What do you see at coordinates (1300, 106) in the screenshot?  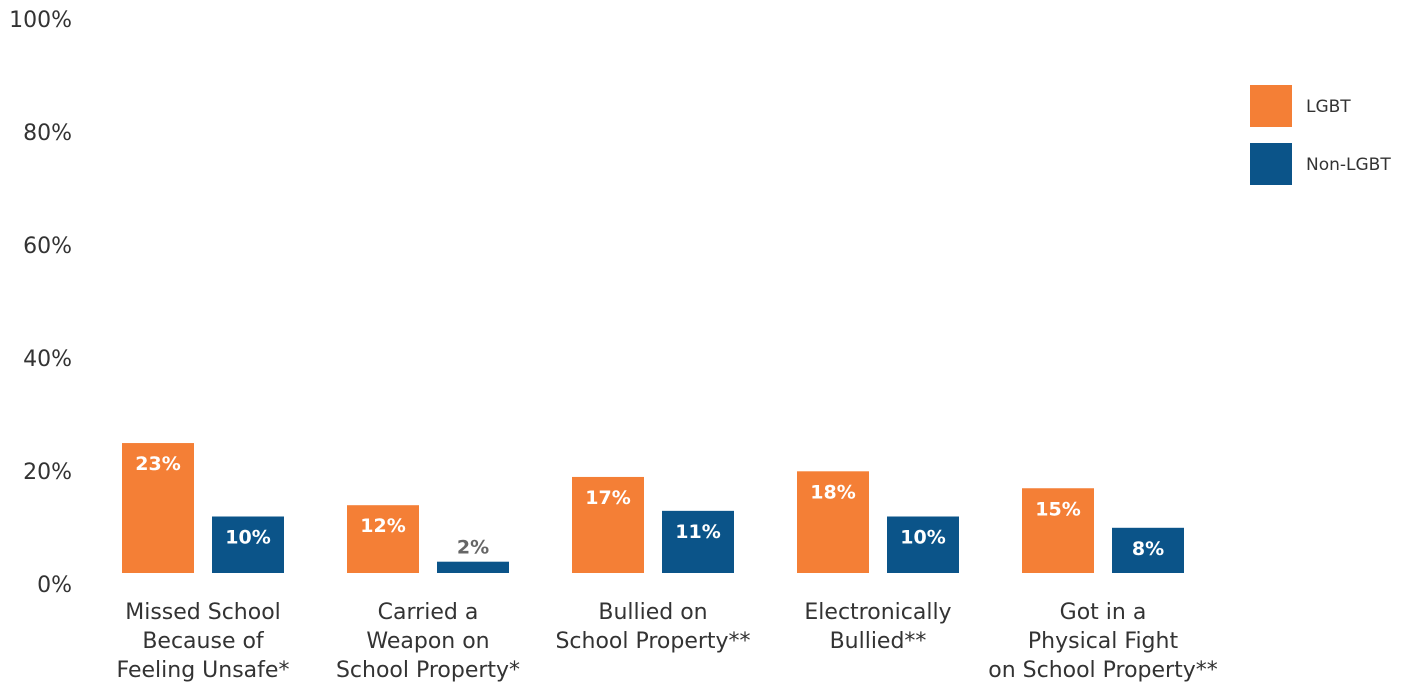 I see `legend-item-lgbt: LGBT` at bounding box center [1300, 106].